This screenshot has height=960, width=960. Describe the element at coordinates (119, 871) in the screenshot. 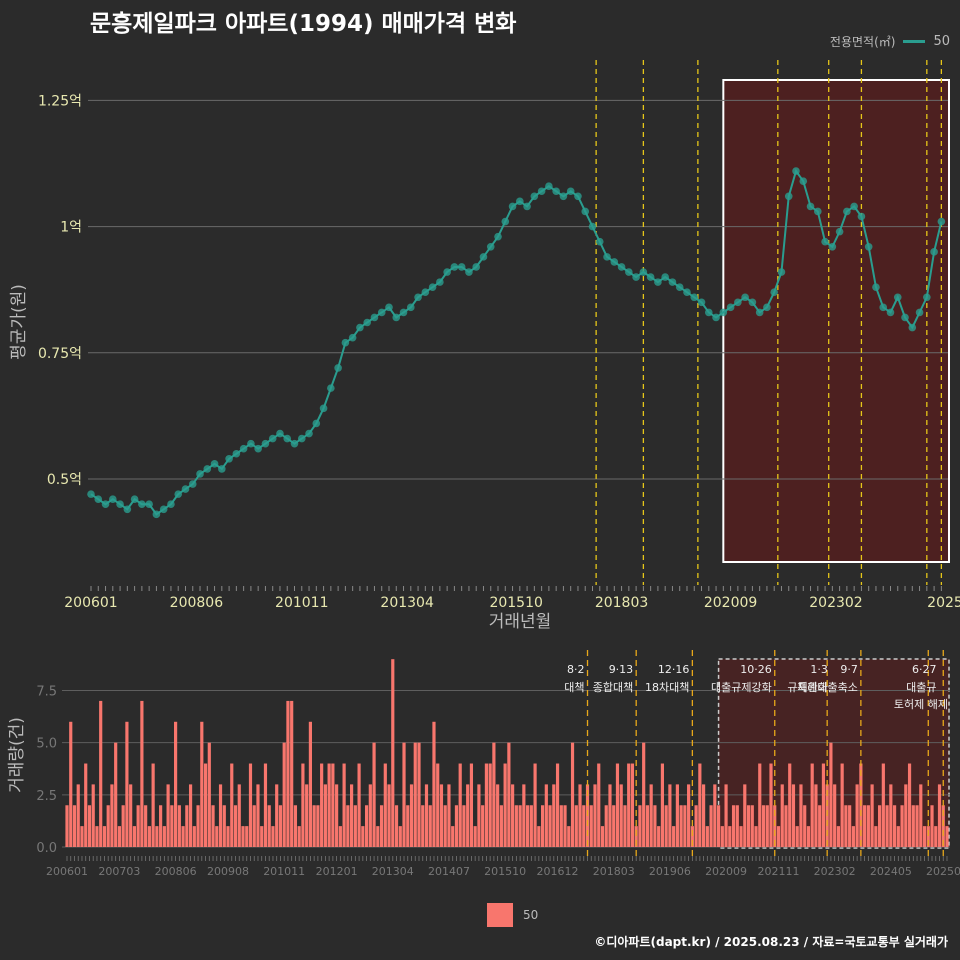

I see `bottom-x-tick-label: 200703` at that location.